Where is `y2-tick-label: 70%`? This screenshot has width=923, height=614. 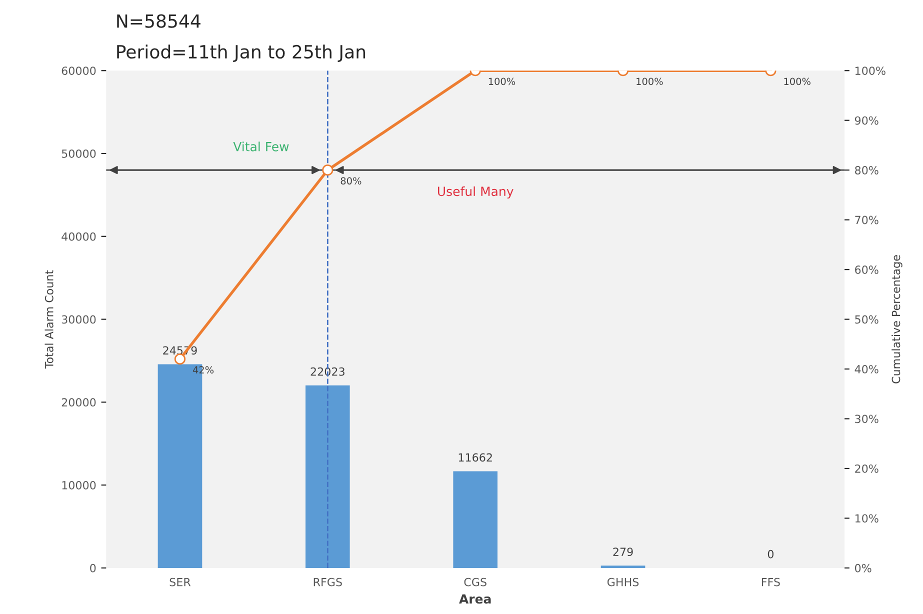 y2-tick-label: 70% is located at coordinates (866, 220).